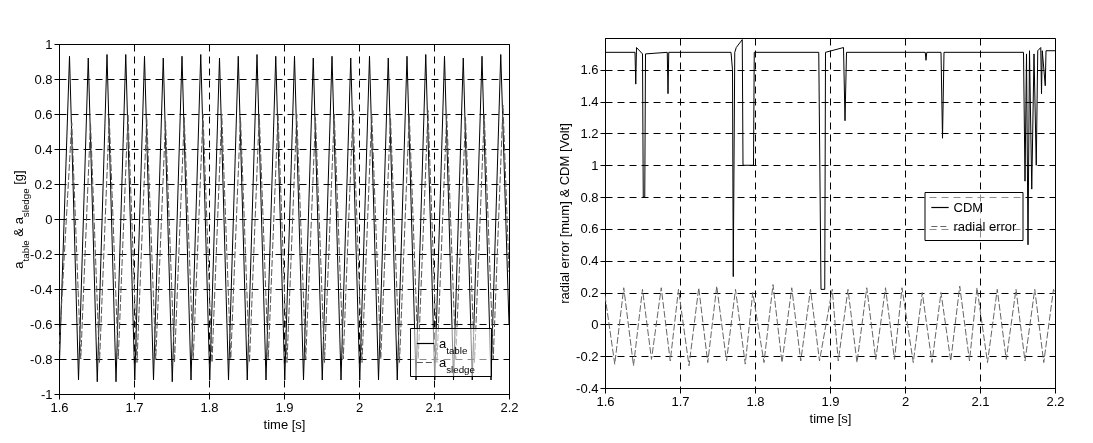 The image size is (1093, 443). I want to click on legend-label: a$_{sledge}$, so click(457, 364).